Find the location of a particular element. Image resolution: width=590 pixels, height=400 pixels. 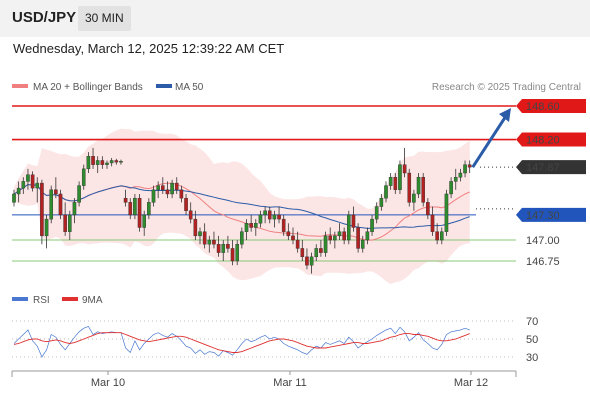

x-tick-label: Mar 10 is located at coordinates (108, 383).